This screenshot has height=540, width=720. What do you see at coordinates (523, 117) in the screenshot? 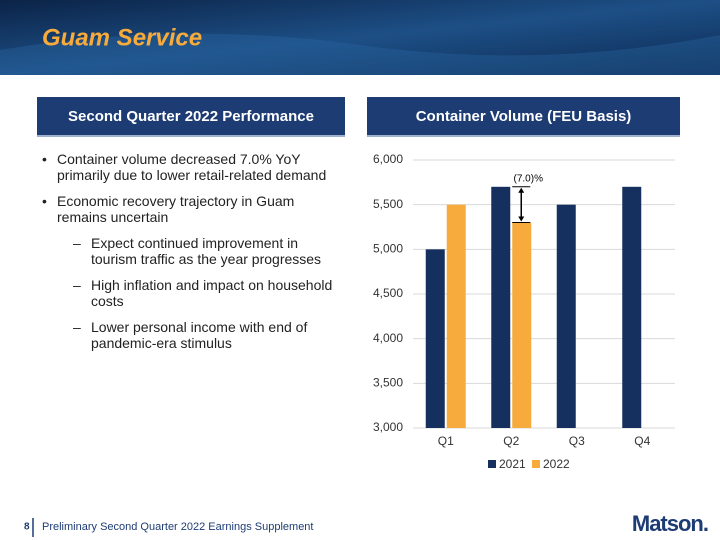
I see `right-panel-title: Container Volume (FEU Basis)` at bounding box center [523, 117].